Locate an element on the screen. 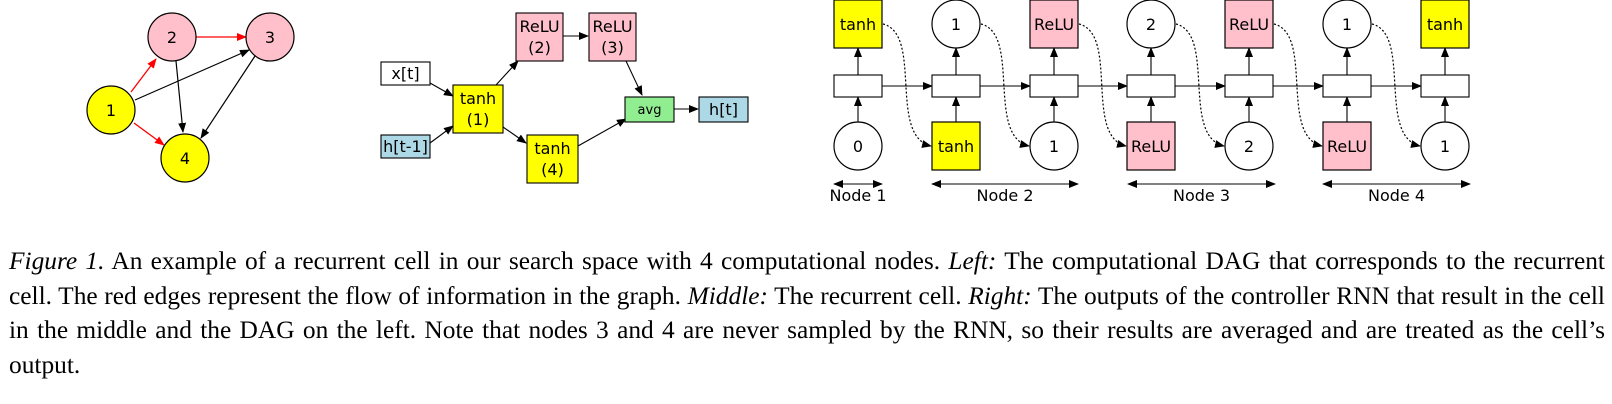 Image resolution: width=1612 pixels, height=404 pixels. rnn-input-2-label: tanh is located at coordinates (956, 146).